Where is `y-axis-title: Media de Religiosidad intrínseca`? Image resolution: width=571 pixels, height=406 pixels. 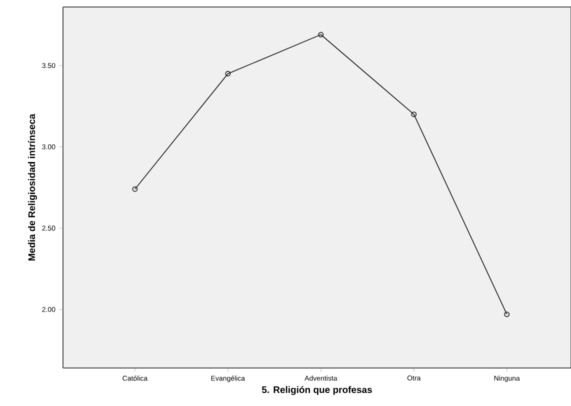
y-axis-title: Media de Religiosidad intrínseca is located at coordinates (32, 187).